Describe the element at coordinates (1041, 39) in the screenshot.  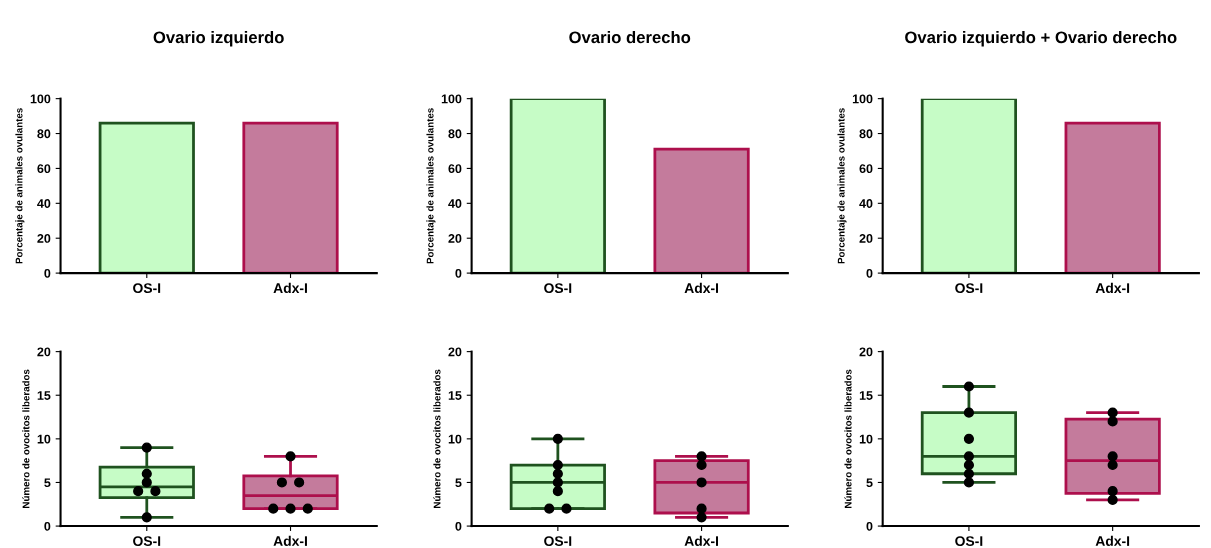
I see `chart-title: Ovario izquierdo + Ovario derecho` at that location.